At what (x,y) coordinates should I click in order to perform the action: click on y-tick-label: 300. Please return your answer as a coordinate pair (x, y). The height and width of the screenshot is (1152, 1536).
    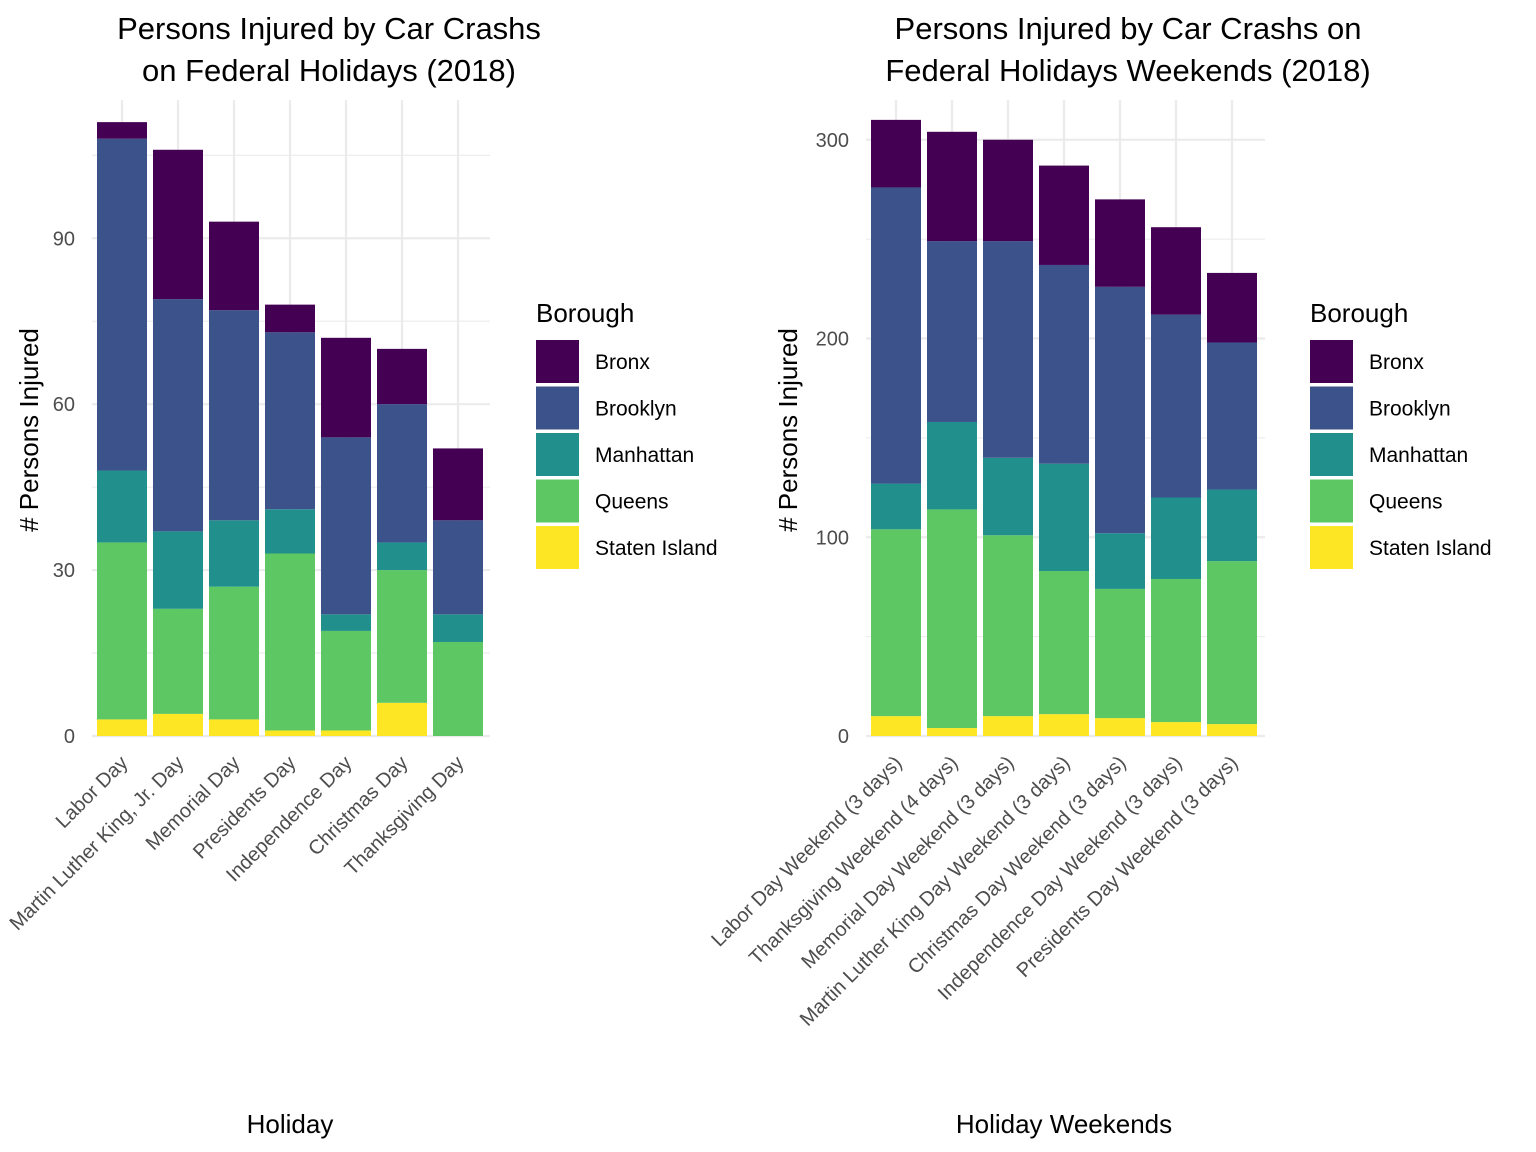
    Looking at the image, I should click on (832, 141).